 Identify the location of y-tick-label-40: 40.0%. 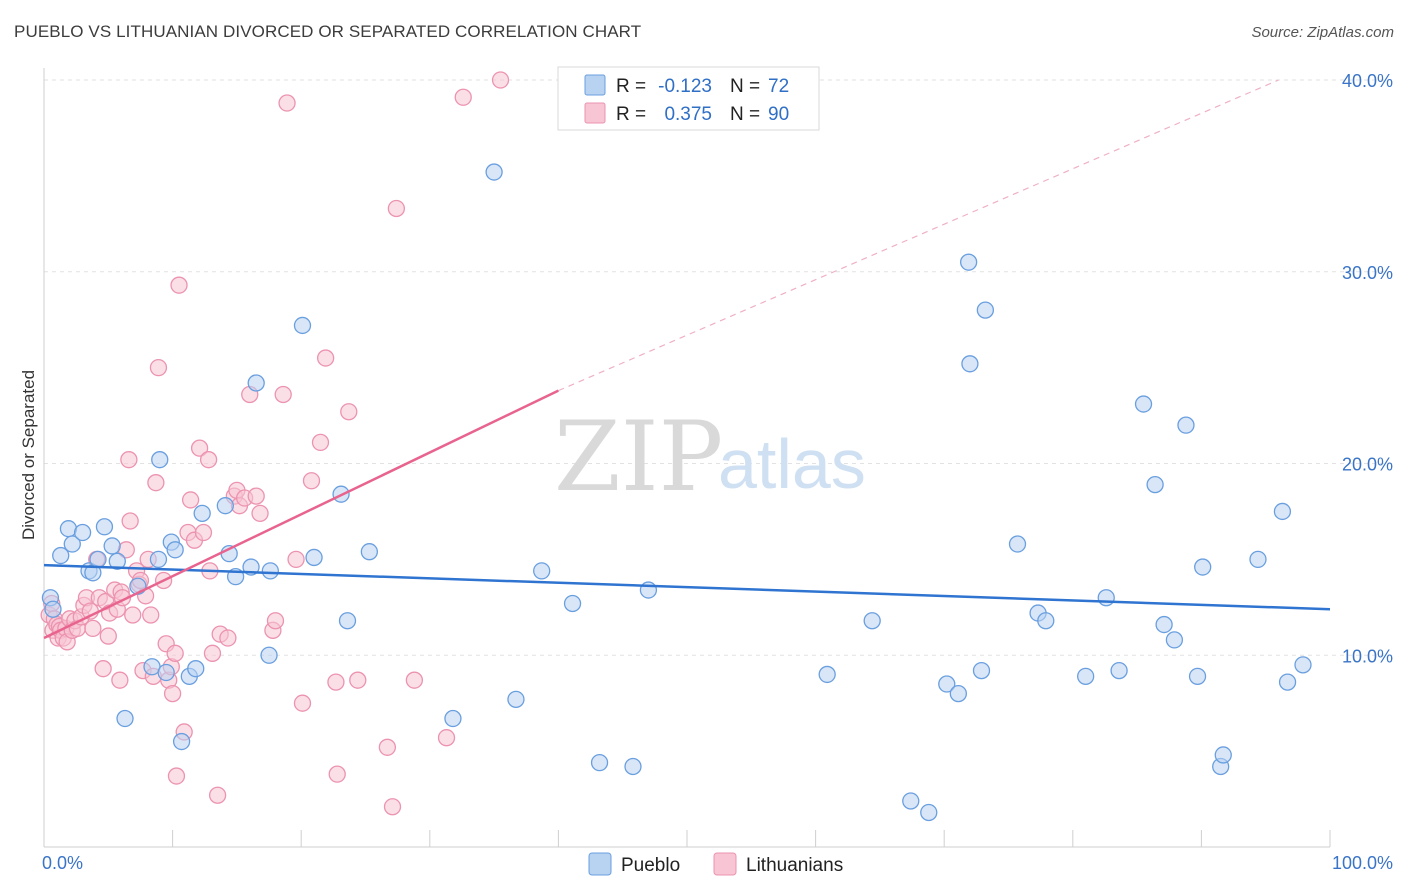
(1367, 81).